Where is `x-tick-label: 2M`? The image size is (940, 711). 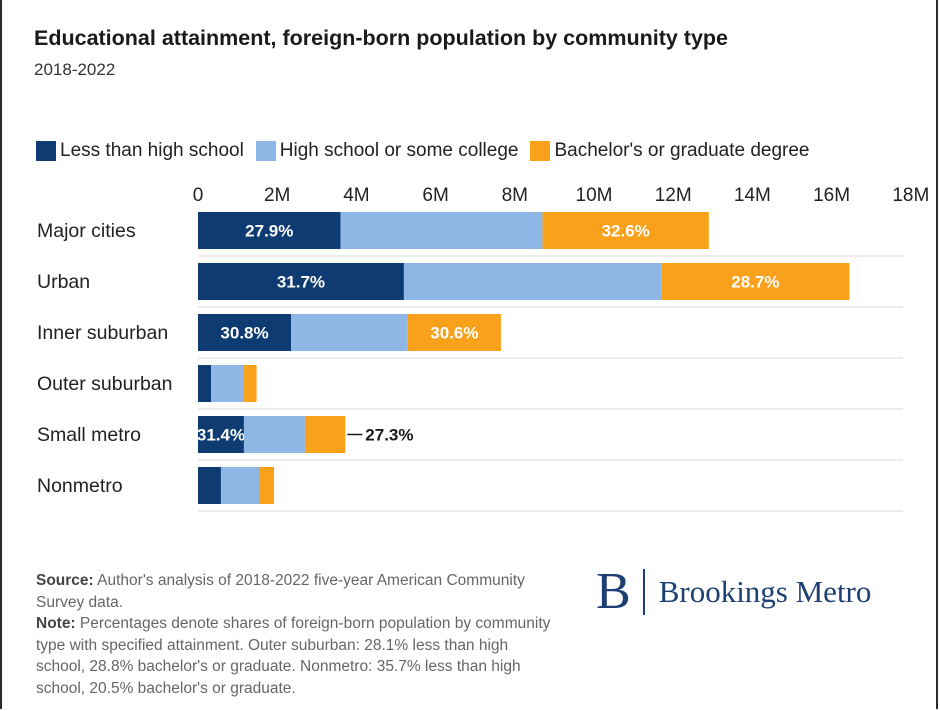 x-tick-label: 2M is located at coordinates (277, 195).